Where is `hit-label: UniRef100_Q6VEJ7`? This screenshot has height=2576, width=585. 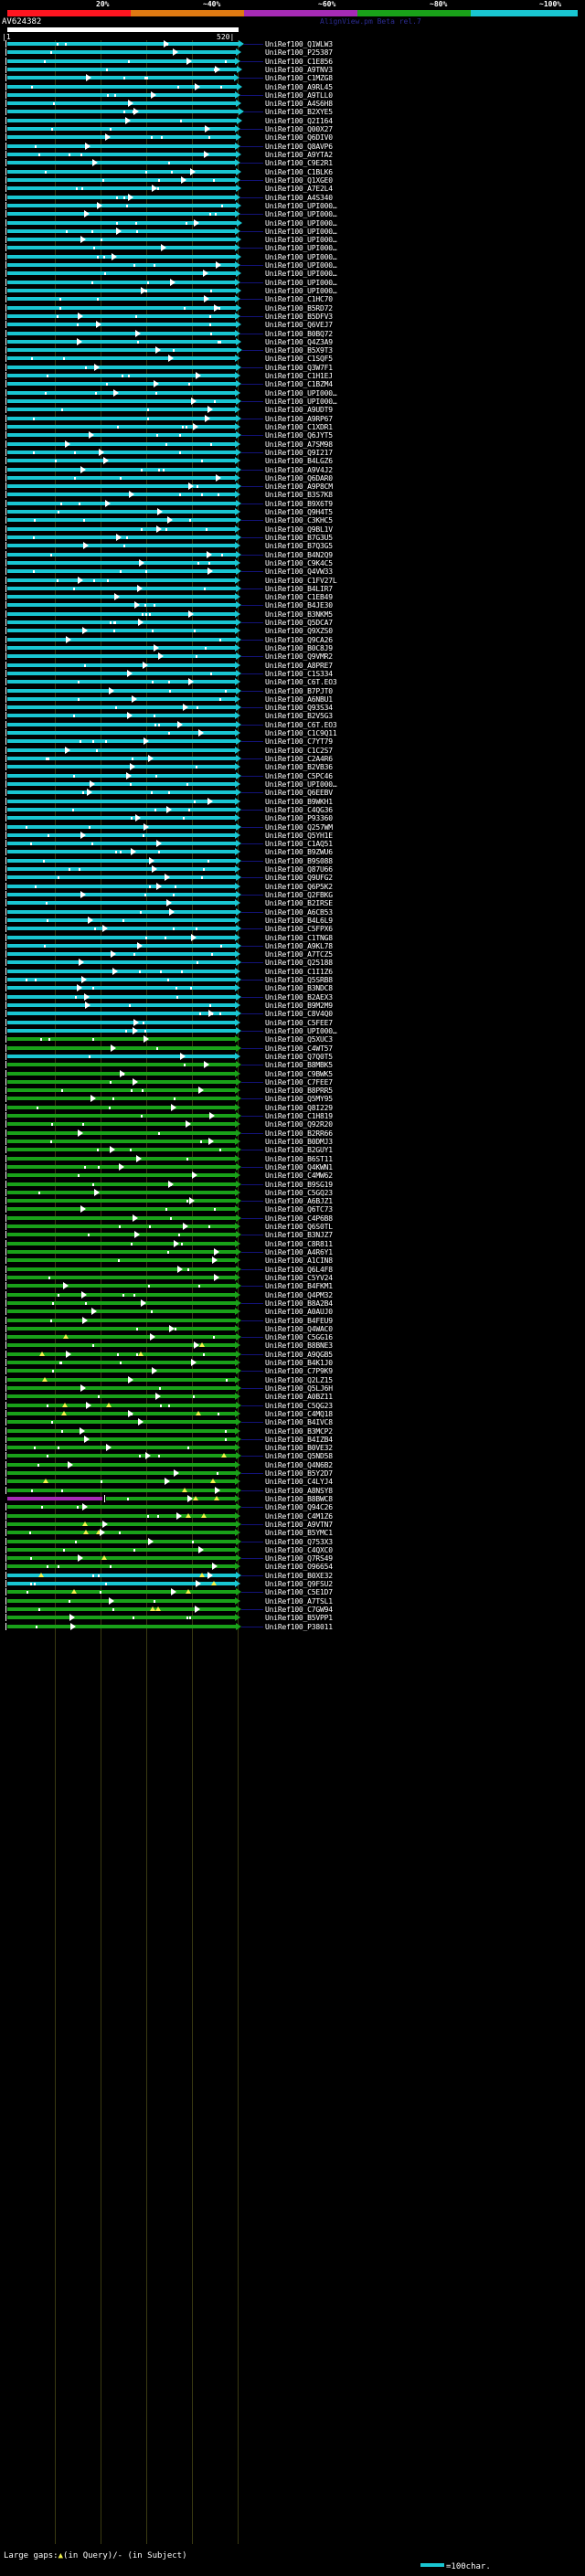
hit-label: UniRef100_Q6VEJ7 is located at coordinates (299, 325).